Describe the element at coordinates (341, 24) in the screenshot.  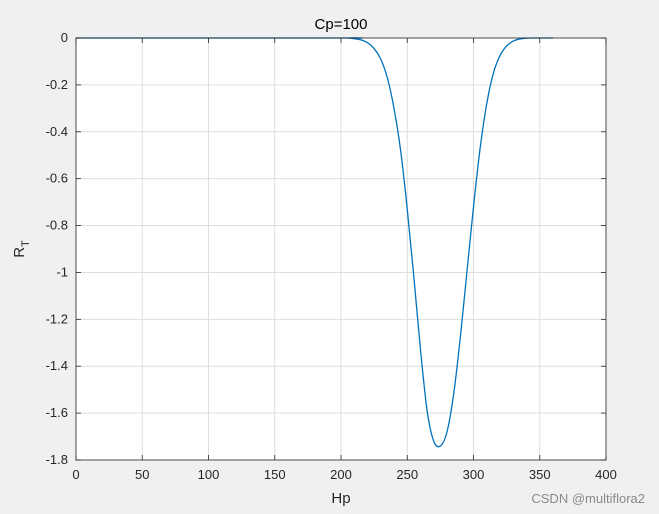
I see `chart-title: Cp=100` at that location.